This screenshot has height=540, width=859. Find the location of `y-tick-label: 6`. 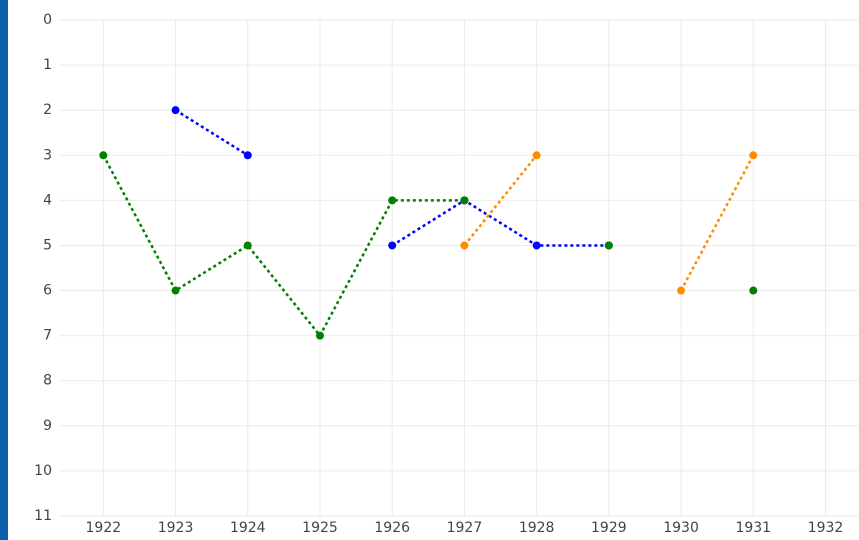

y-tick-label: 6 is located at coordinates (47, 291).